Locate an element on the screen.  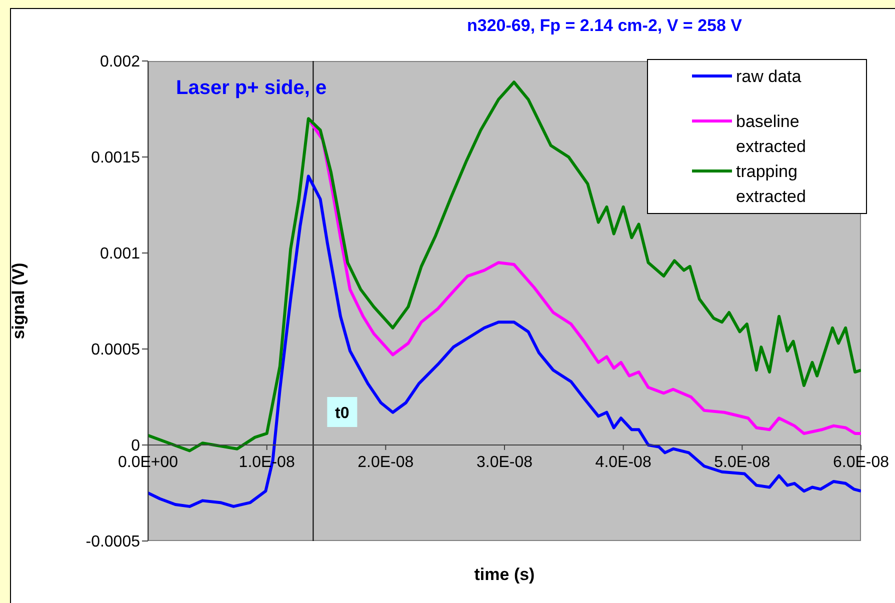
y-axis-title: signal (V) is located at coordinates (18, 301).